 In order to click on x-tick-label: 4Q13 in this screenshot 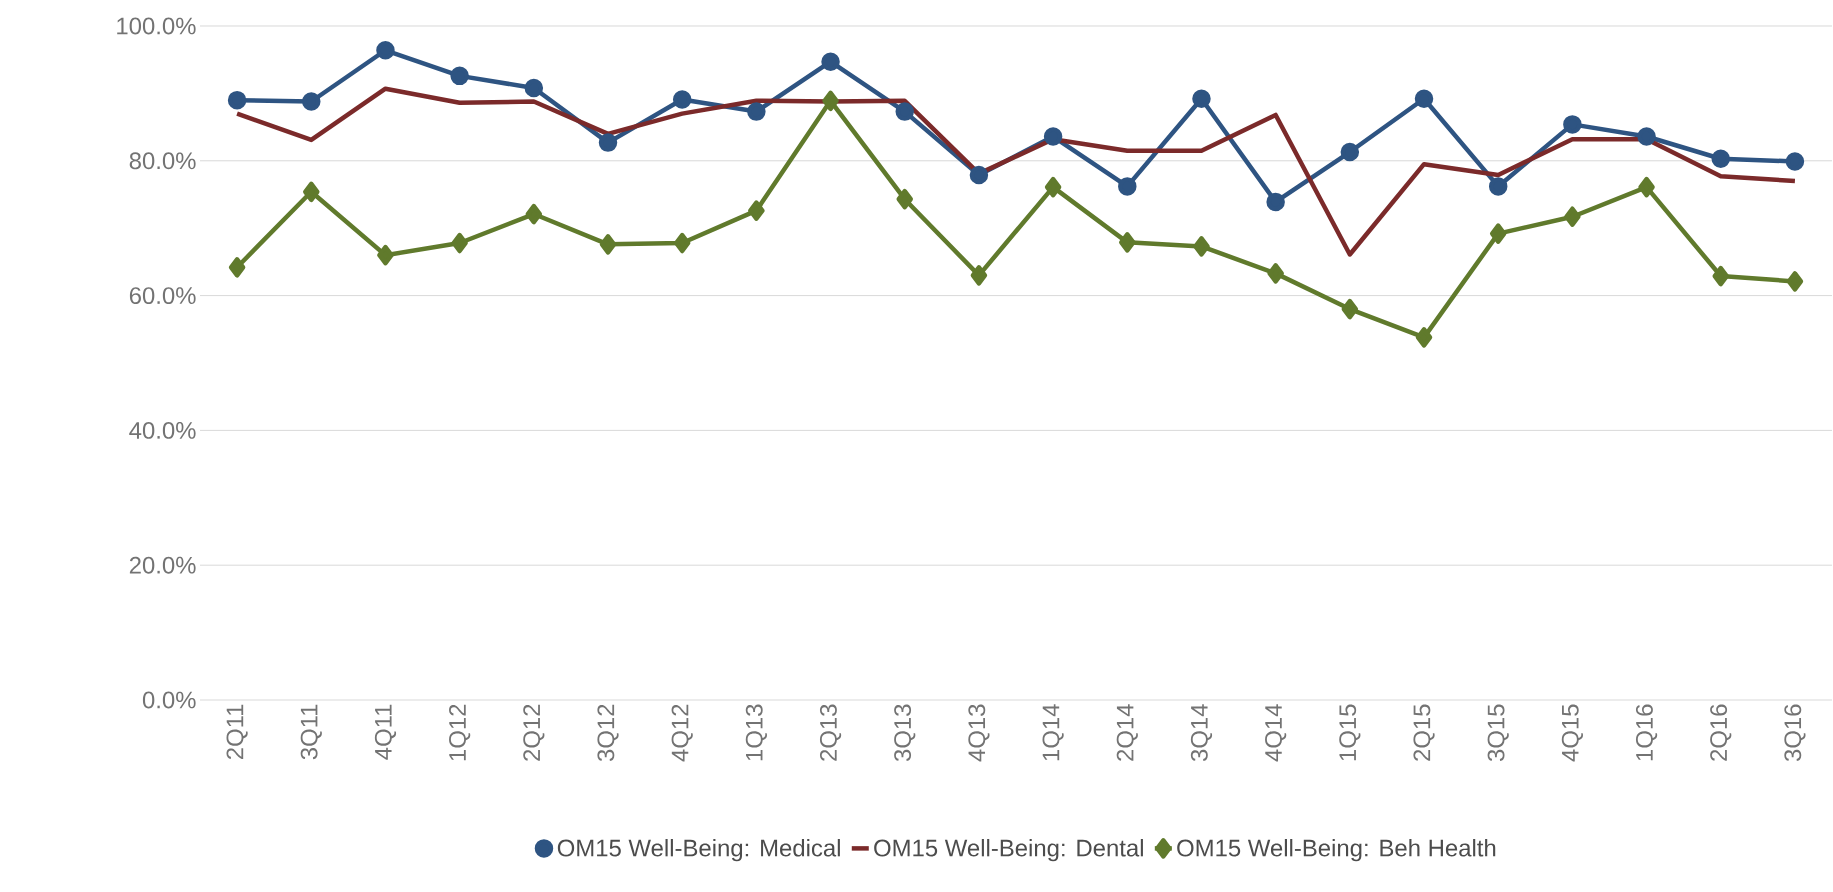, I will do `click(979, 733)`.